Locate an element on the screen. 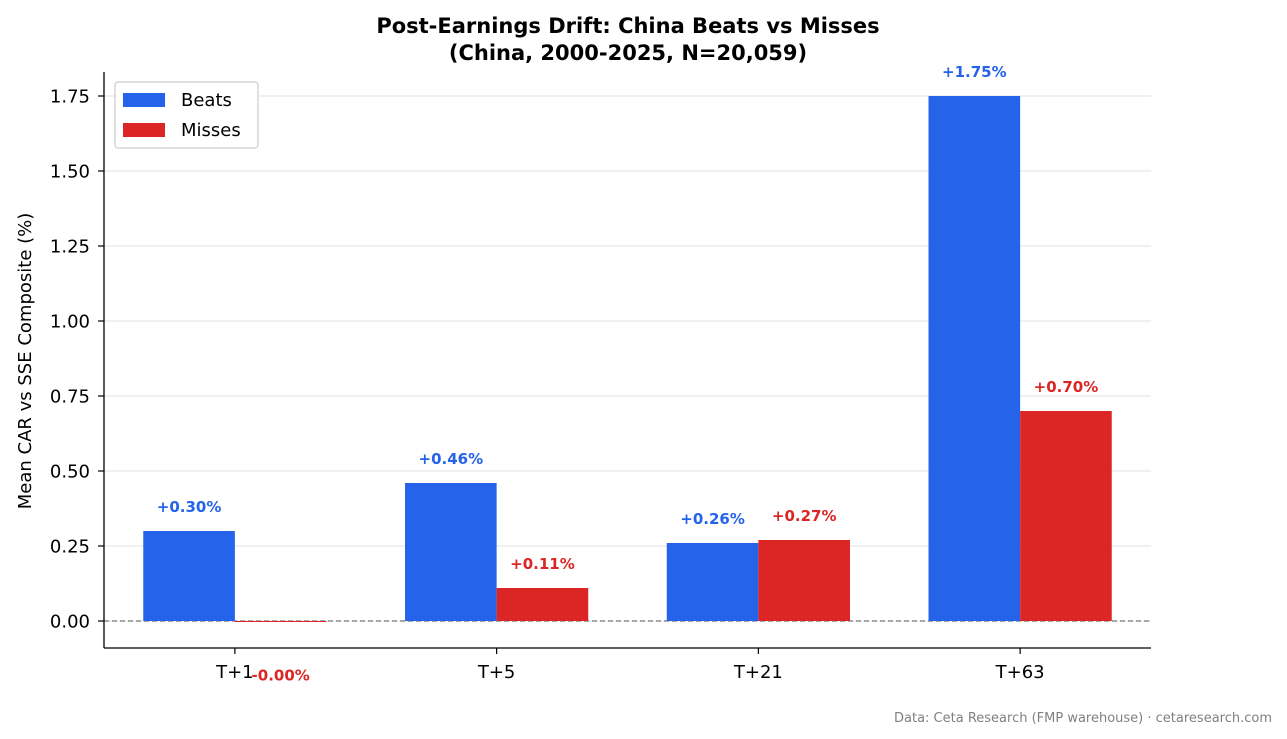  data-label: +0.11% is located at coordinates (542, 564).